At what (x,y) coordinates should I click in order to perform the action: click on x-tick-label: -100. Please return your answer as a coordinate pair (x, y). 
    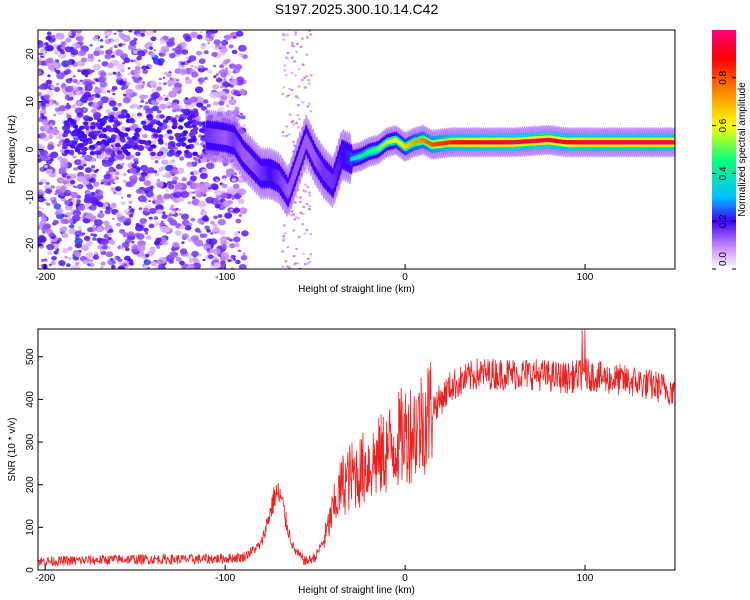
    Looking at the image, I should click on (225, 578).